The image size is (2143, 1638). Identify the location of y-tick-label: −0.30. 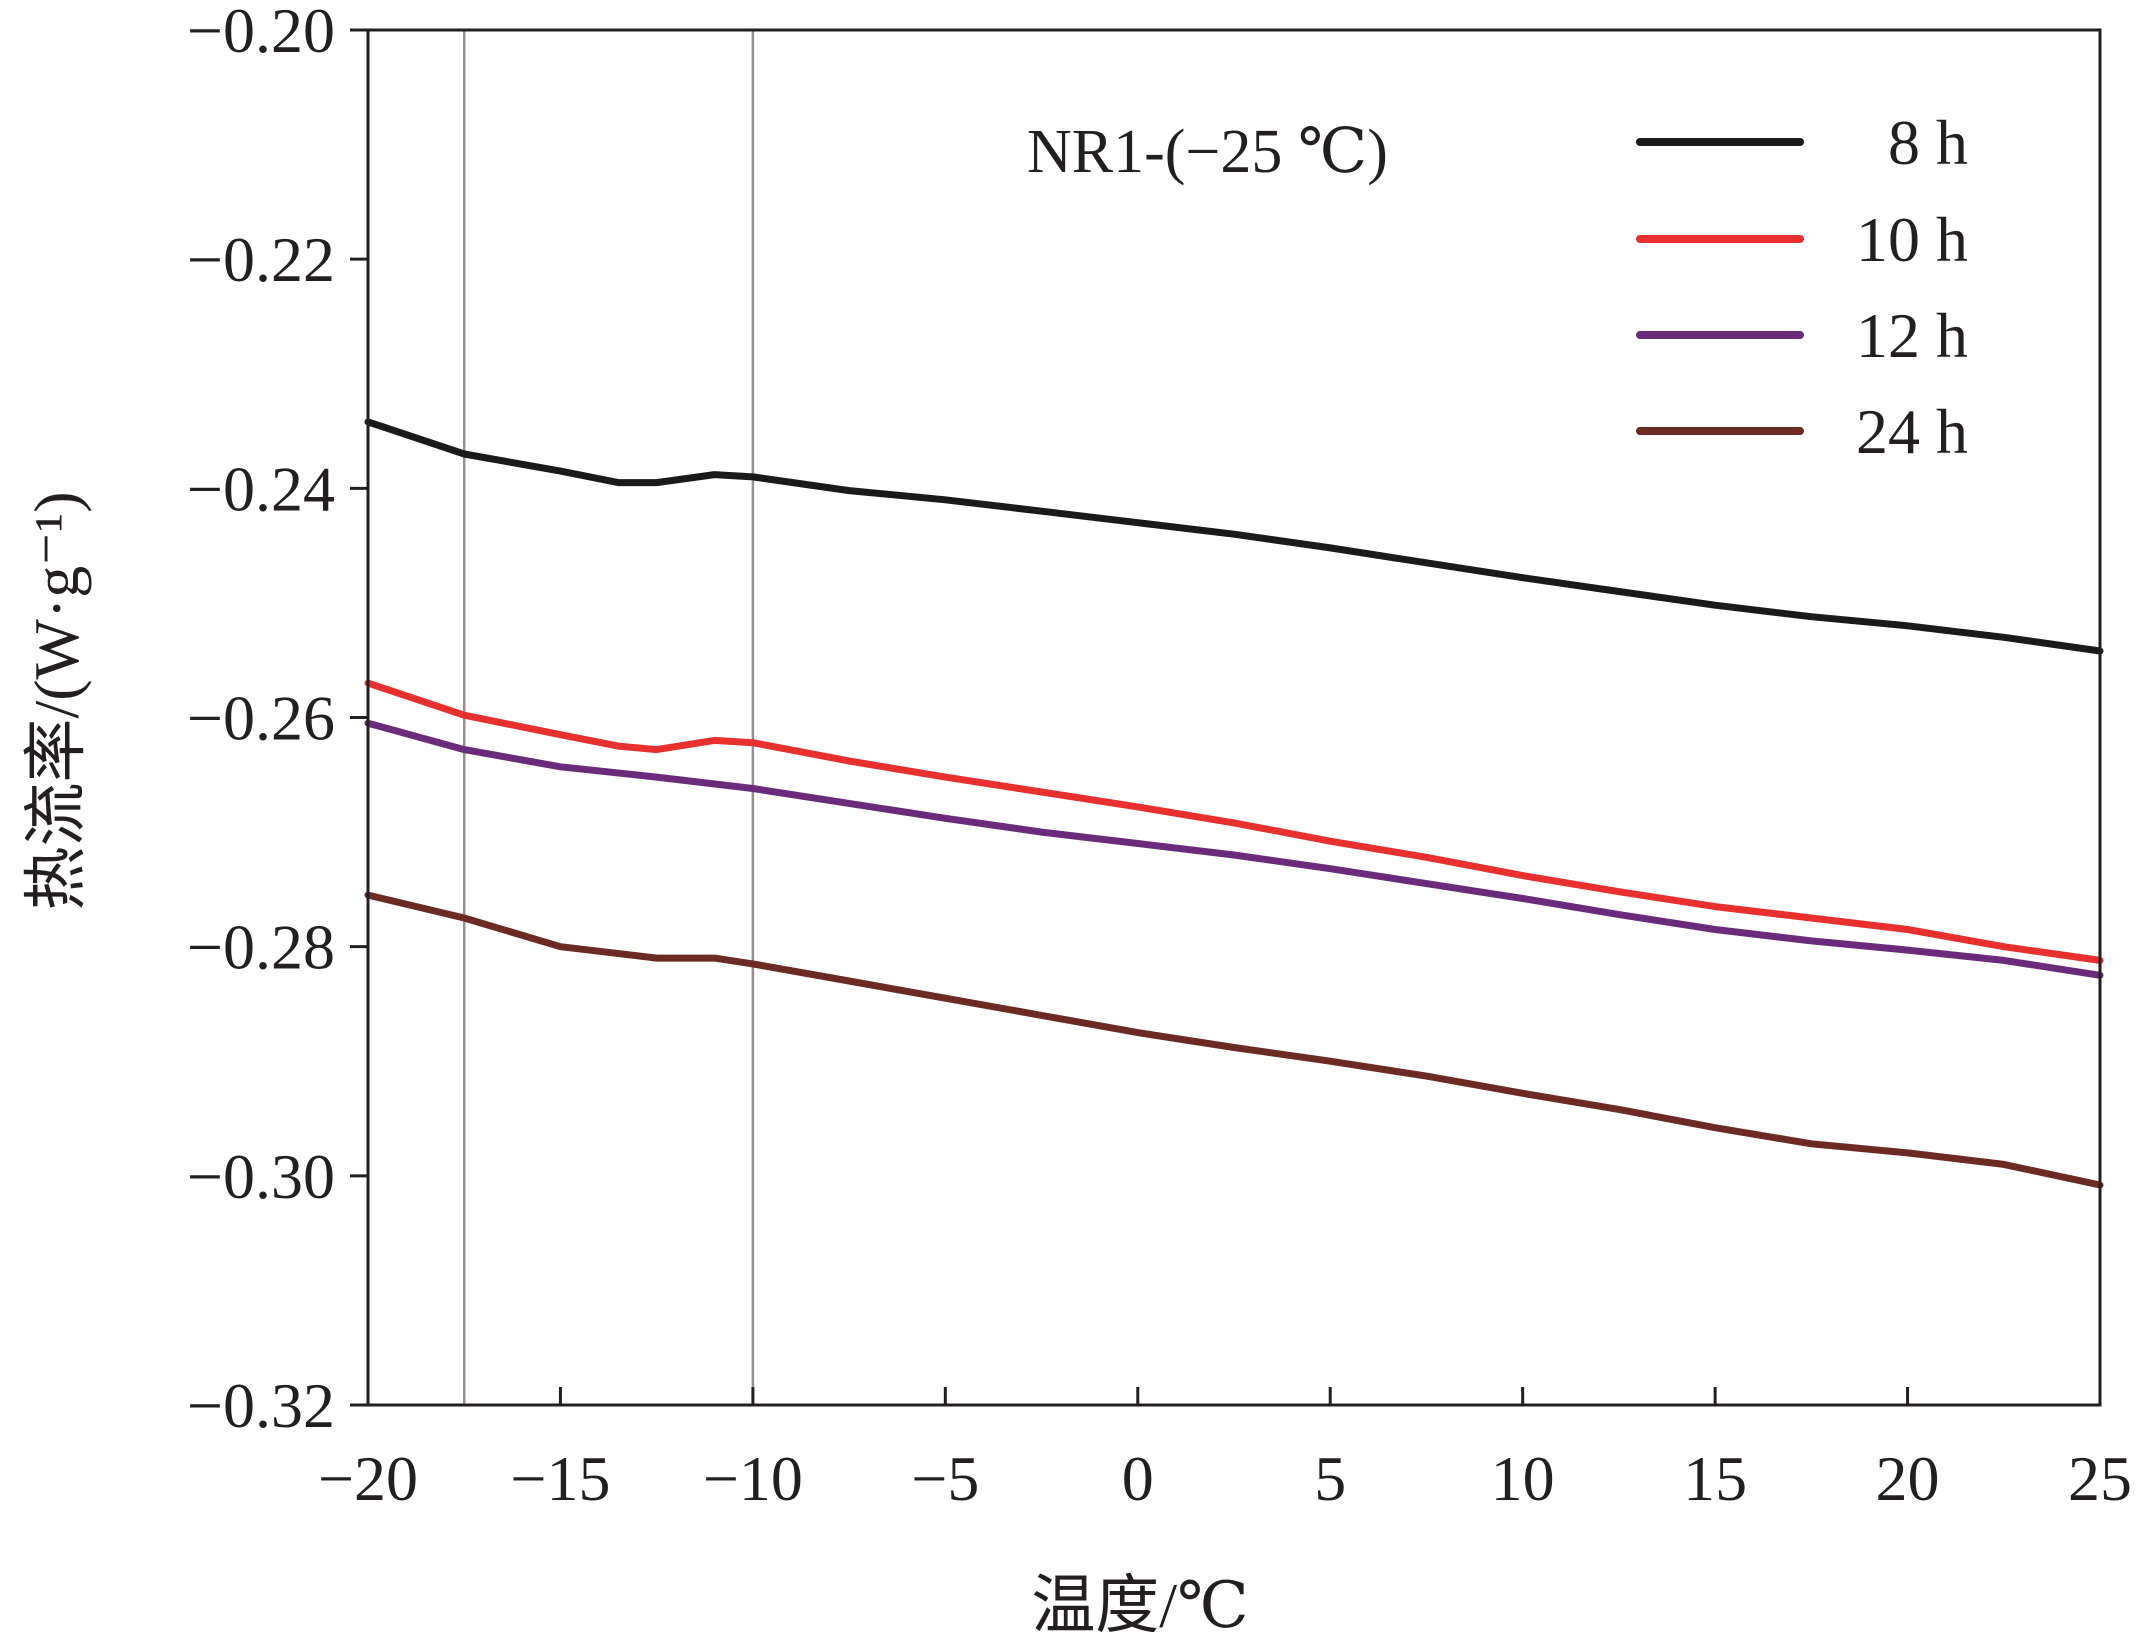
(261, 1176).